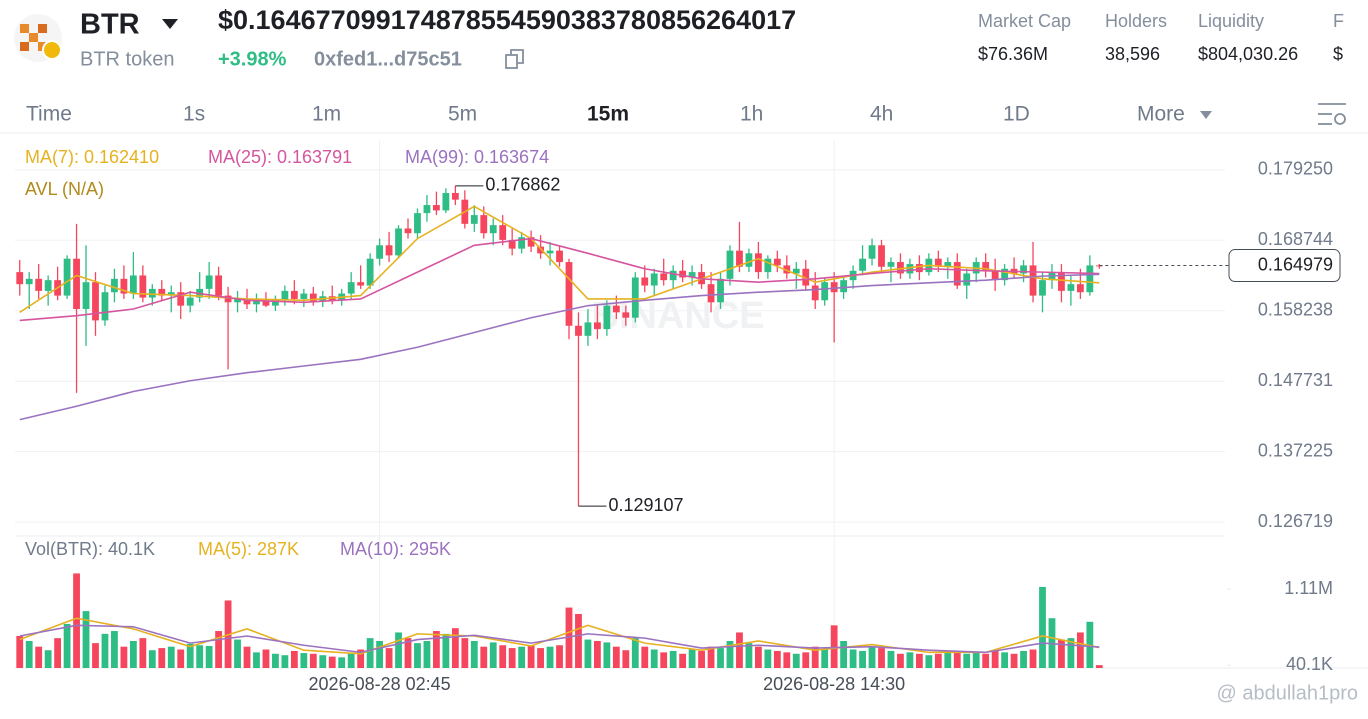 The image size is (1368, 719). What do you see at coordinates (388, 59) in the screenshot?
I see `contract-address: 0xfed1...d75c51` at bounding box center [388, 59].